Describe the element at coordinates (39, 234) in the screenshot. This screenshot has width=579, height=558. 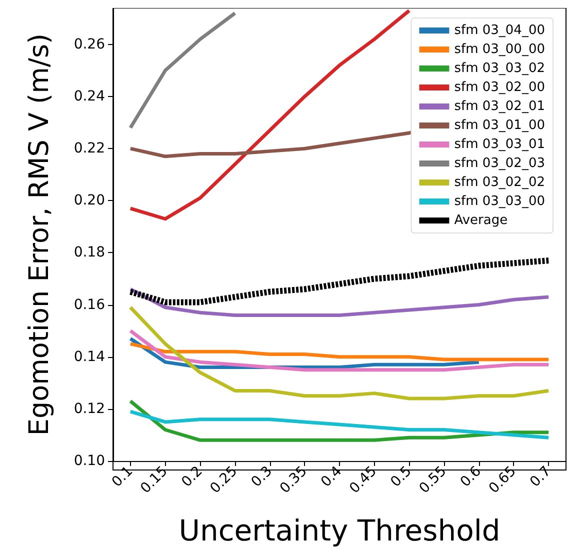
I see `y-axis-title: Egomotion Error, RMS V (m/s)` at that location.